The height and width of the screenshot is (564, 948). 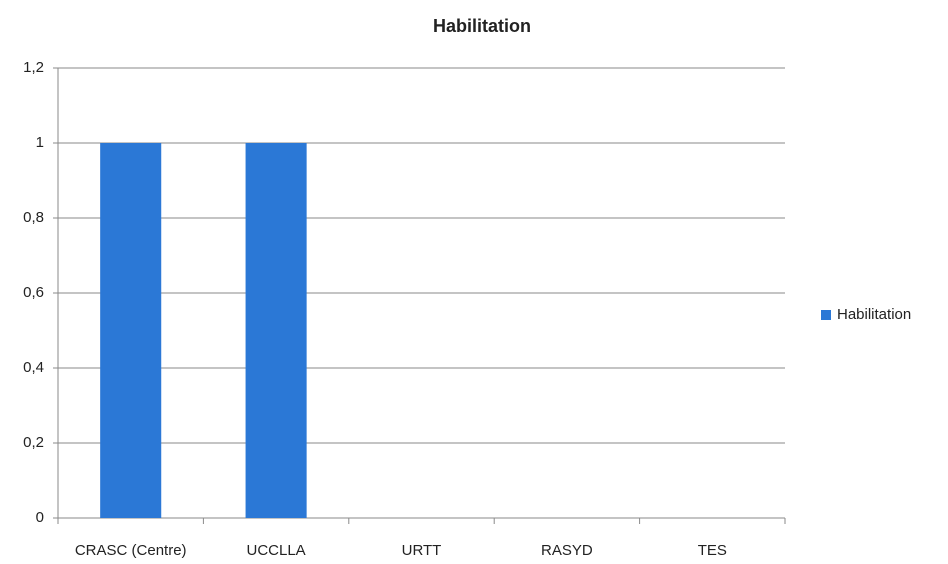 I want to click on legend-label: Habilitation, so click(x=874, y=314).